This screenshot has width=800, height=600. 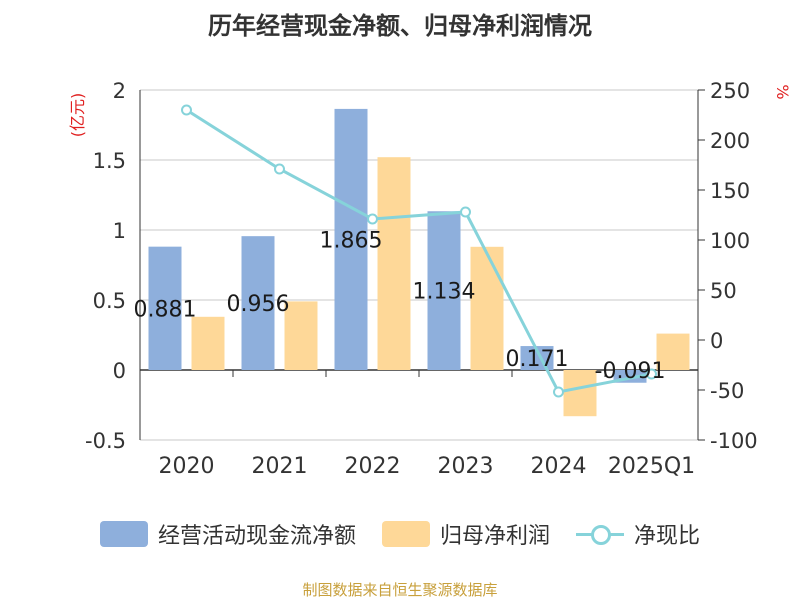 I want to click on x-tick-label: 2022, so click(x=373, y=466).